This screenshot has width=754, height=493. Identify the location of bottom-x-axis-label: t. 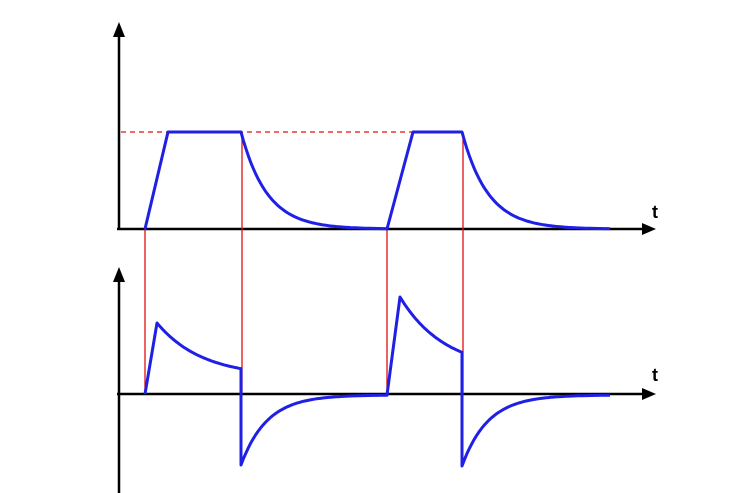
(655, 375).